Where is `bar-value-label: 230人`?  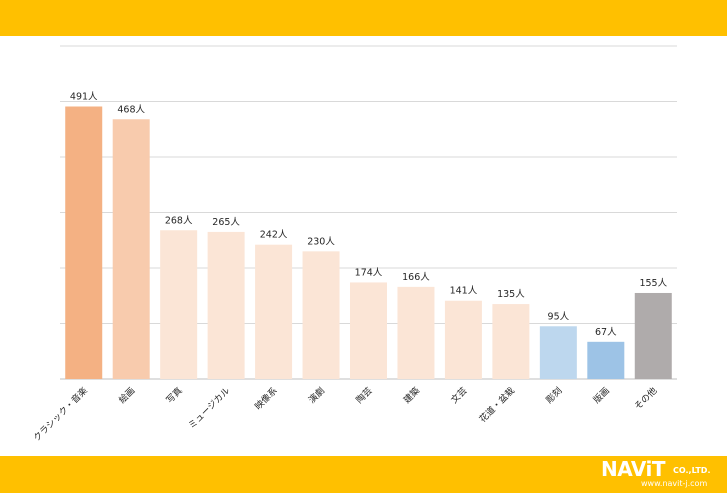 bar-value-label: 230人 is located at coordinates (321, 241).